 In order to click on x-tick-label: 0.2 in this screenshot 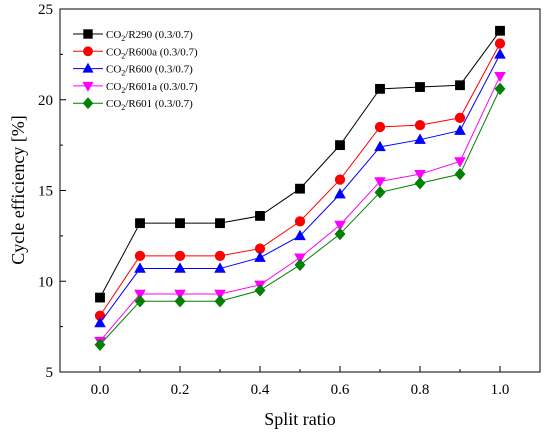, I will do `click(180, 390)`.